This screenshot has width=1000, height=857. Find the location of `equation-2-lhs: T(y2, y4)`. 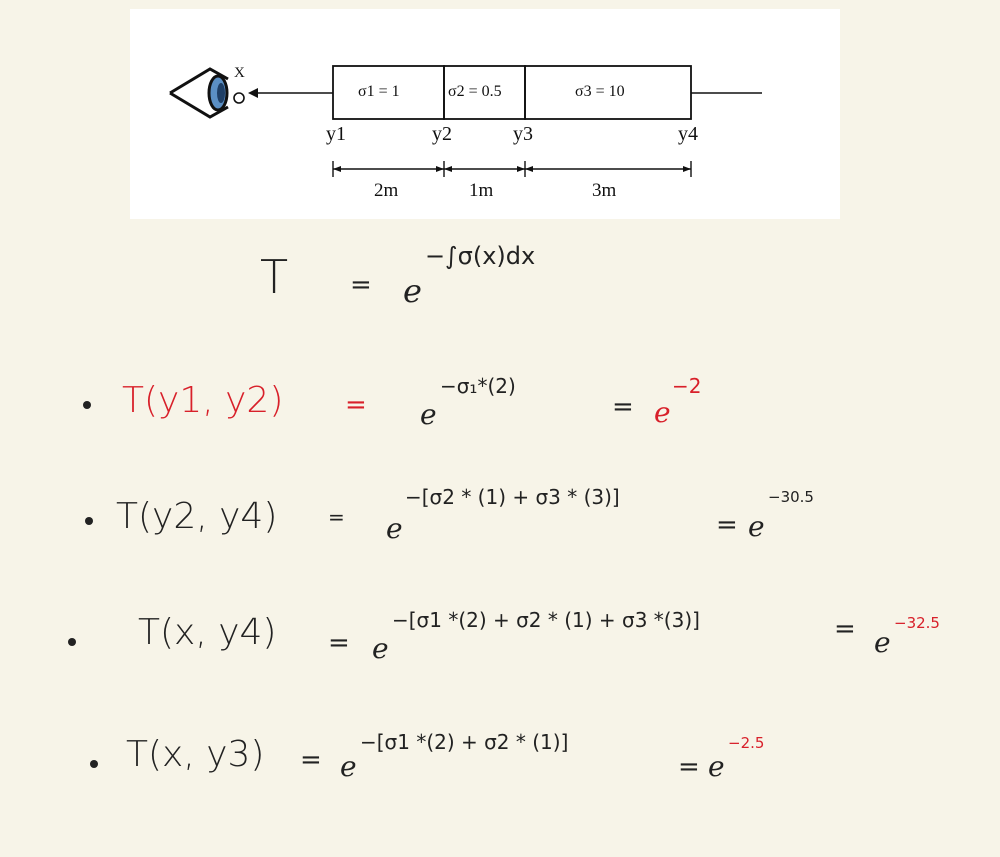

equation-2-lhs: T(y2, y4) is located at coordinates (197, 516).